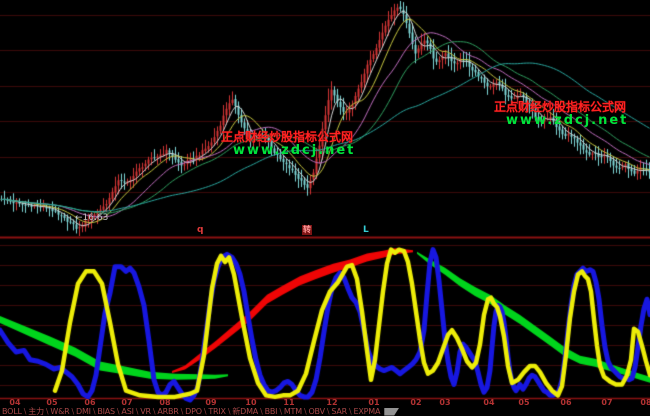  What do you see at coordinates (268, 411) in the screenshot?
I see `tab-bbi: BBI` at bounding box center [268, 411].